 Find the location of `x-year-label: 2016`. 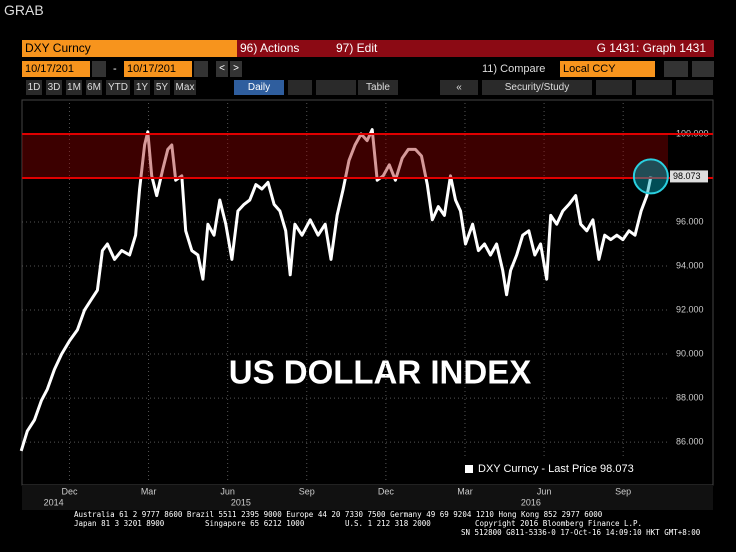

x-year-label: 2016 is located at coordinates (531, 502).